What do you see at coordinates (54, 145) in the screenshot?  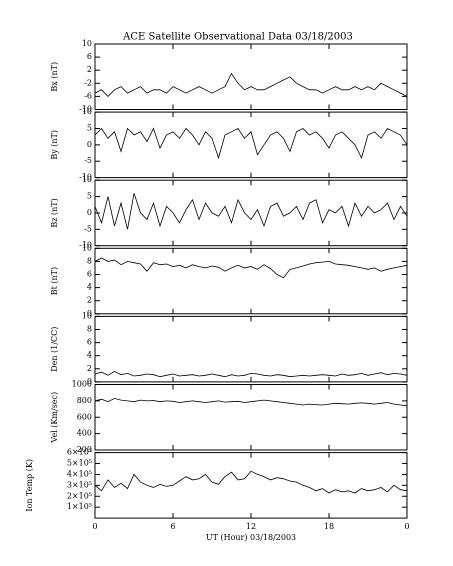 I see `y-axis-label: By (nT)` at bounding box center [54, 145].